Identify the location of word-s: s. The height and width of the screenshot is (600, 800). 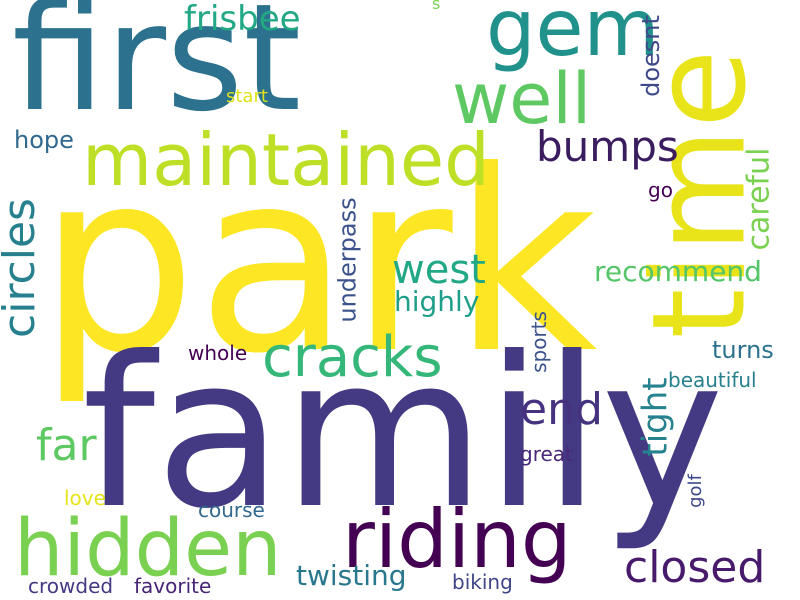
(436, 6).